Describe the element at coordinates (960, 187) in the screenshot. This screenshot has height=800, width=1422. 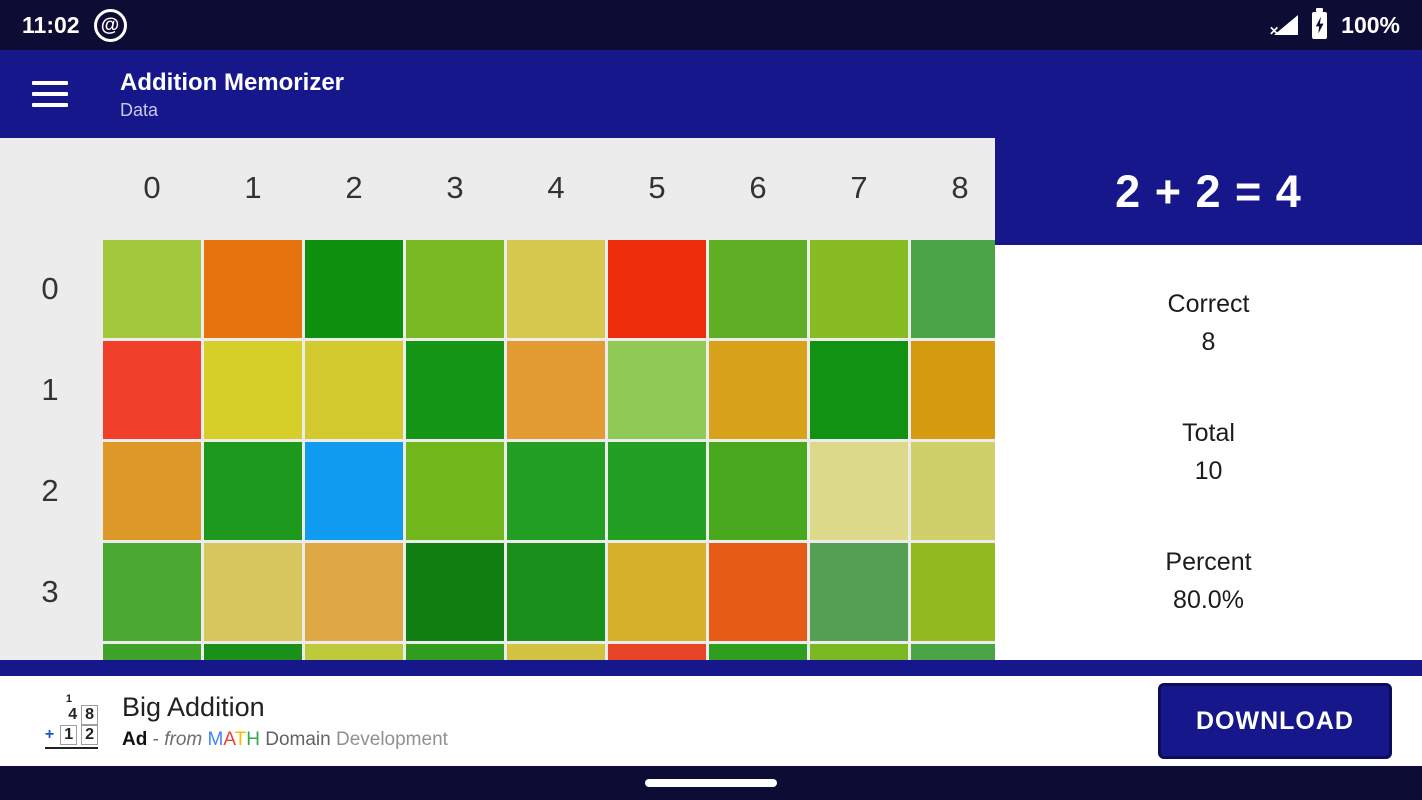
I see `col-header: 8` at that location.